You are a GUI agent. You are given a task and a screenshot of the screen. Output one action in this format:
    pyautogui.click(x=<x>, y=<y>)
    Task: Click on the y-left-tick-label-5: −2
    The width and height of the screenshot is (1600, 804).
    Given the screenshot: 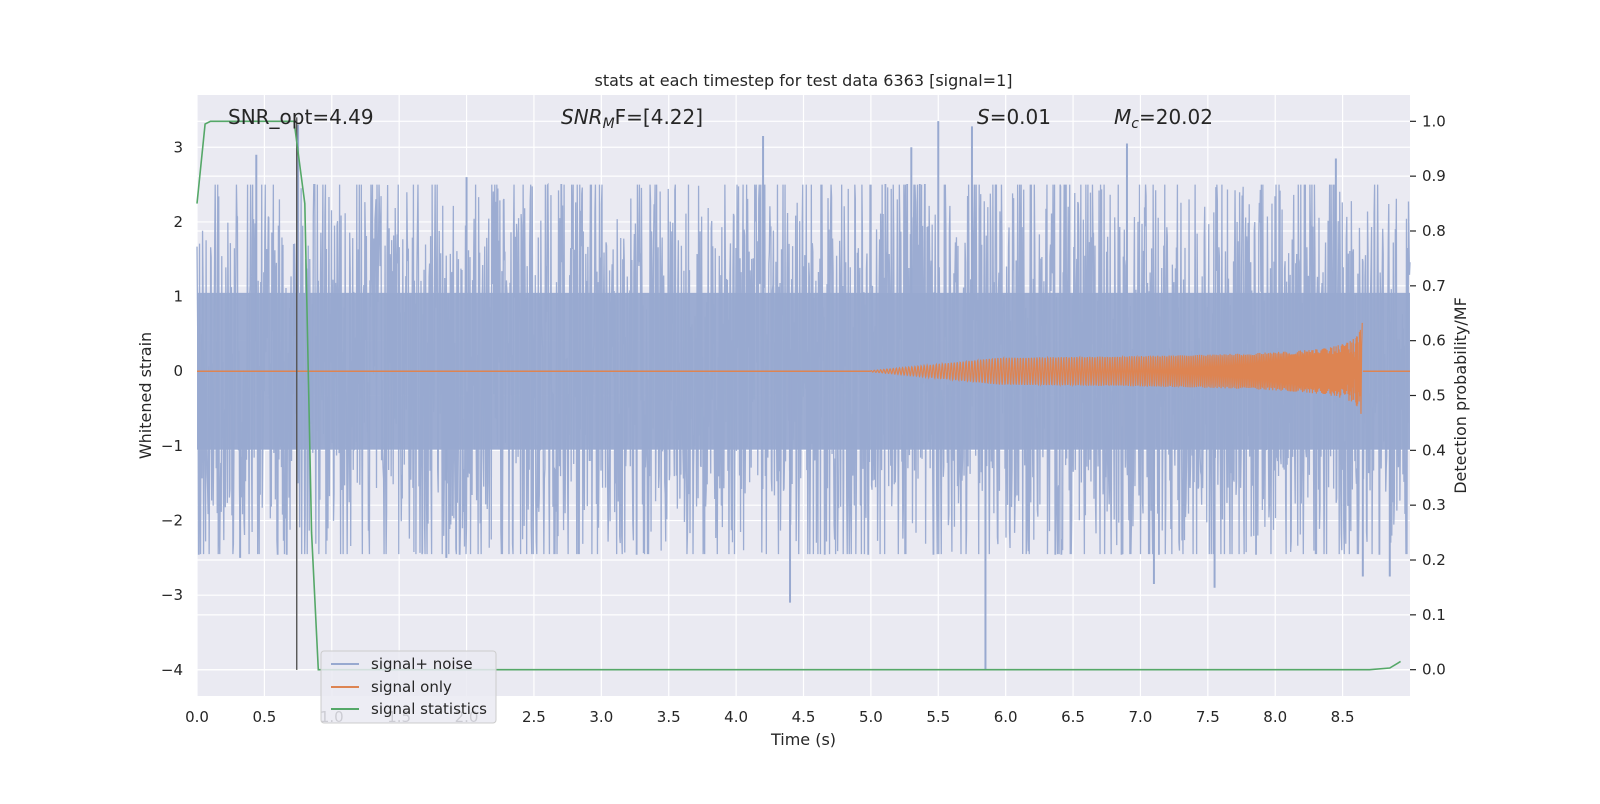 What is the action you would take?
    pyautogui.click(x=172, y=521)
    